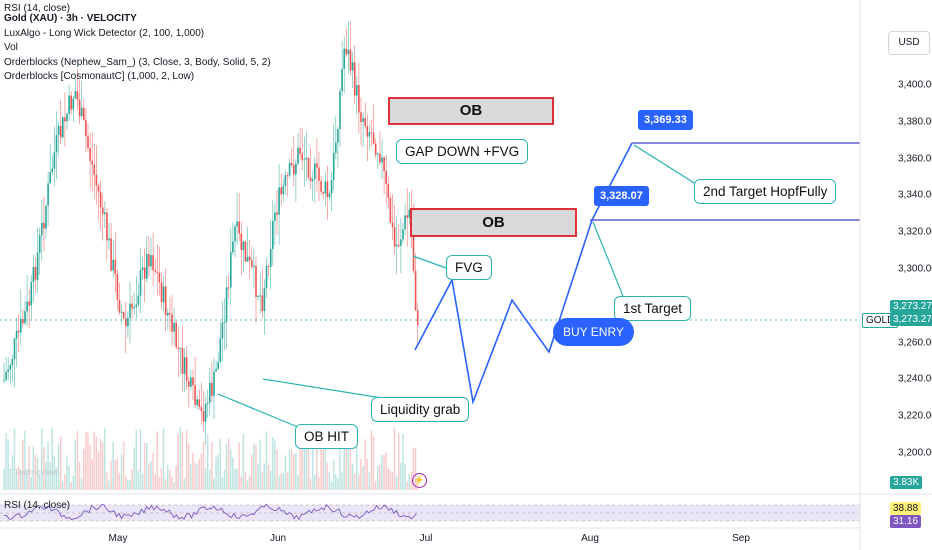 This screenshot has height=550, width=932. Describe the element at coordinates (906, 482) in the screenshot. I see `volume-tag: 3.83K` at that location.